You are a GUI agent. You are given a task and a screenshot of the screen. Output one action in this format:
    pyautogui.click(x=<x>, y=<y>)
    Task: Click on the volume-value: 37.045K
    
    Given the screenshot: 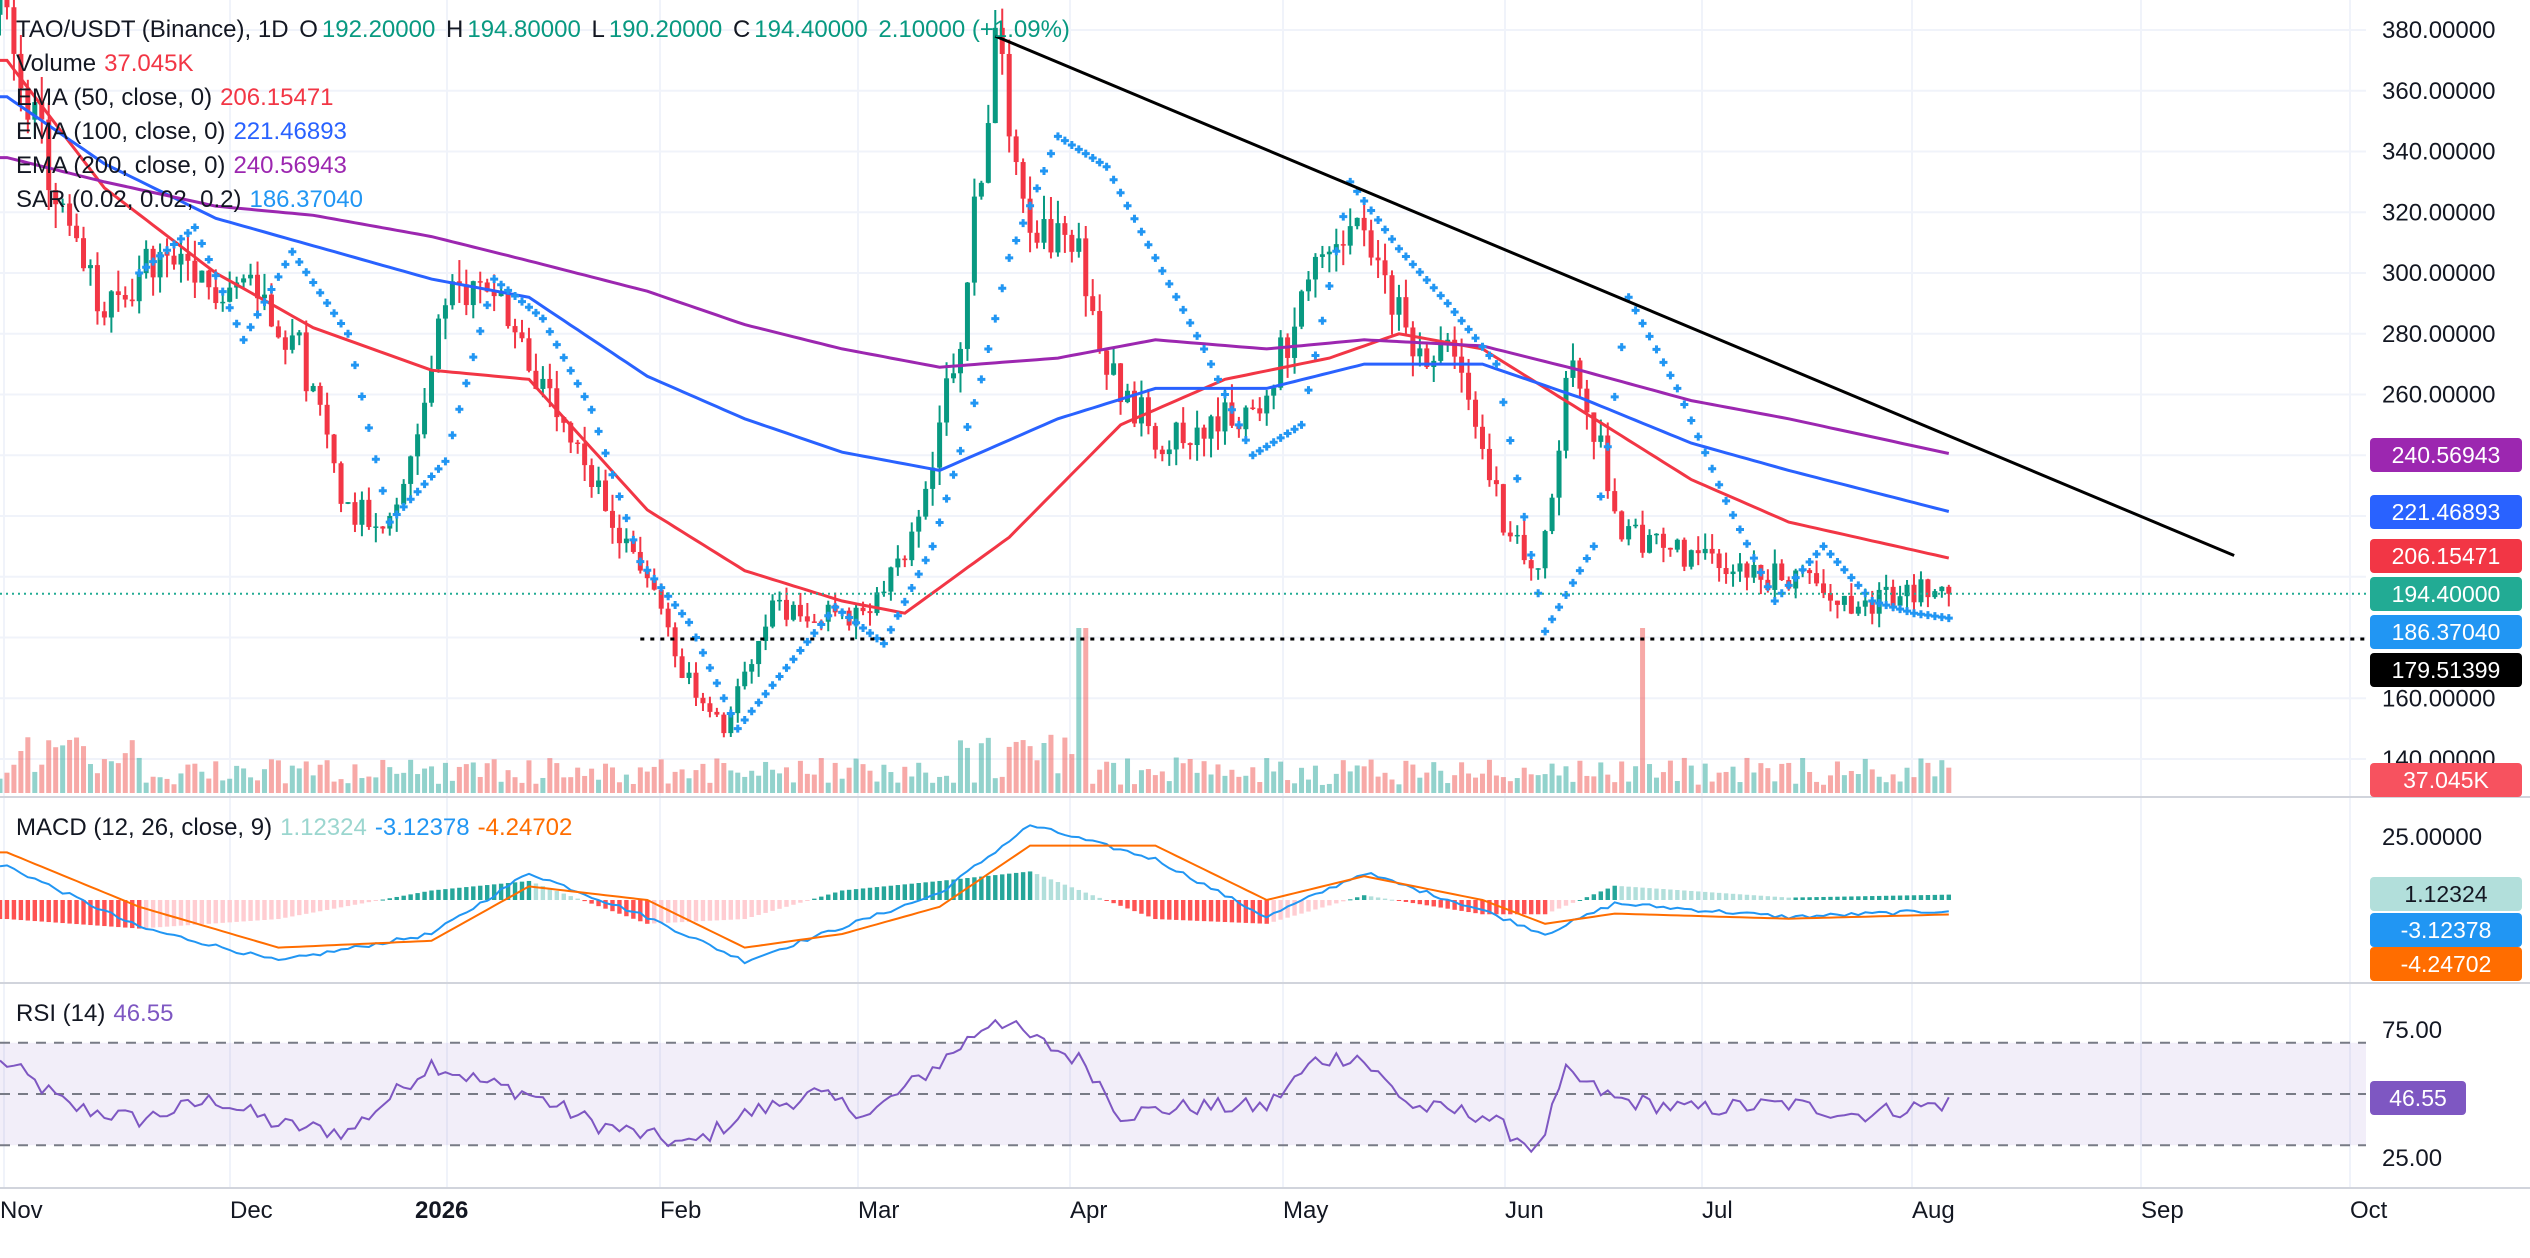 What is the action you would take?
    pyautogui.click(x=149, y=63)
    